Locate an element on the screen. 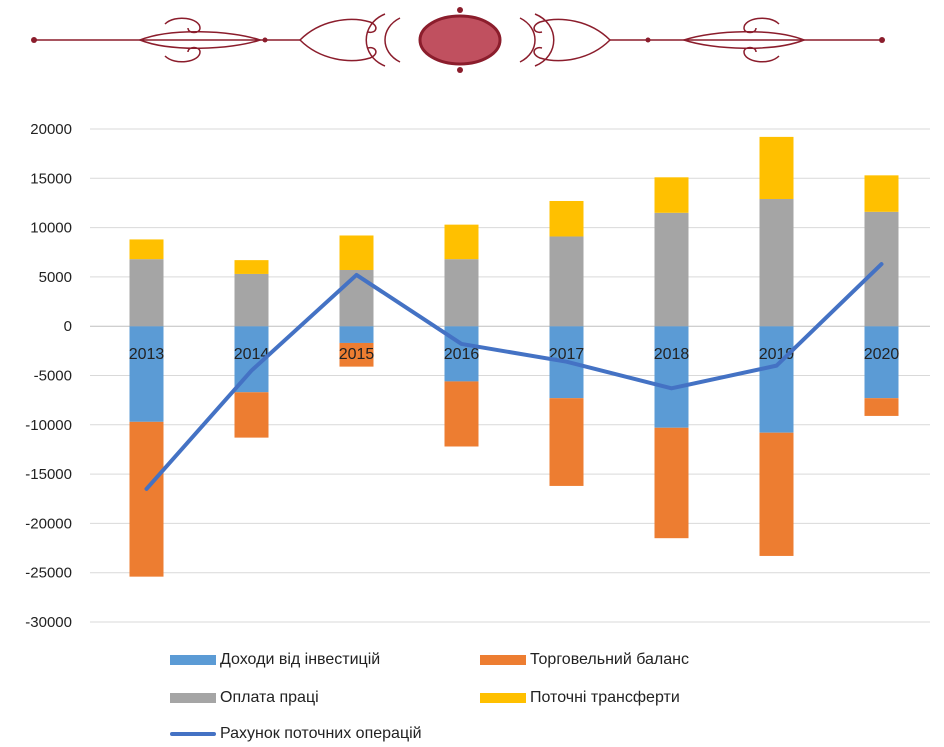 This screenshot has width=944, height=747. x-category-label: 2015 is located at coordinates (357, 354).